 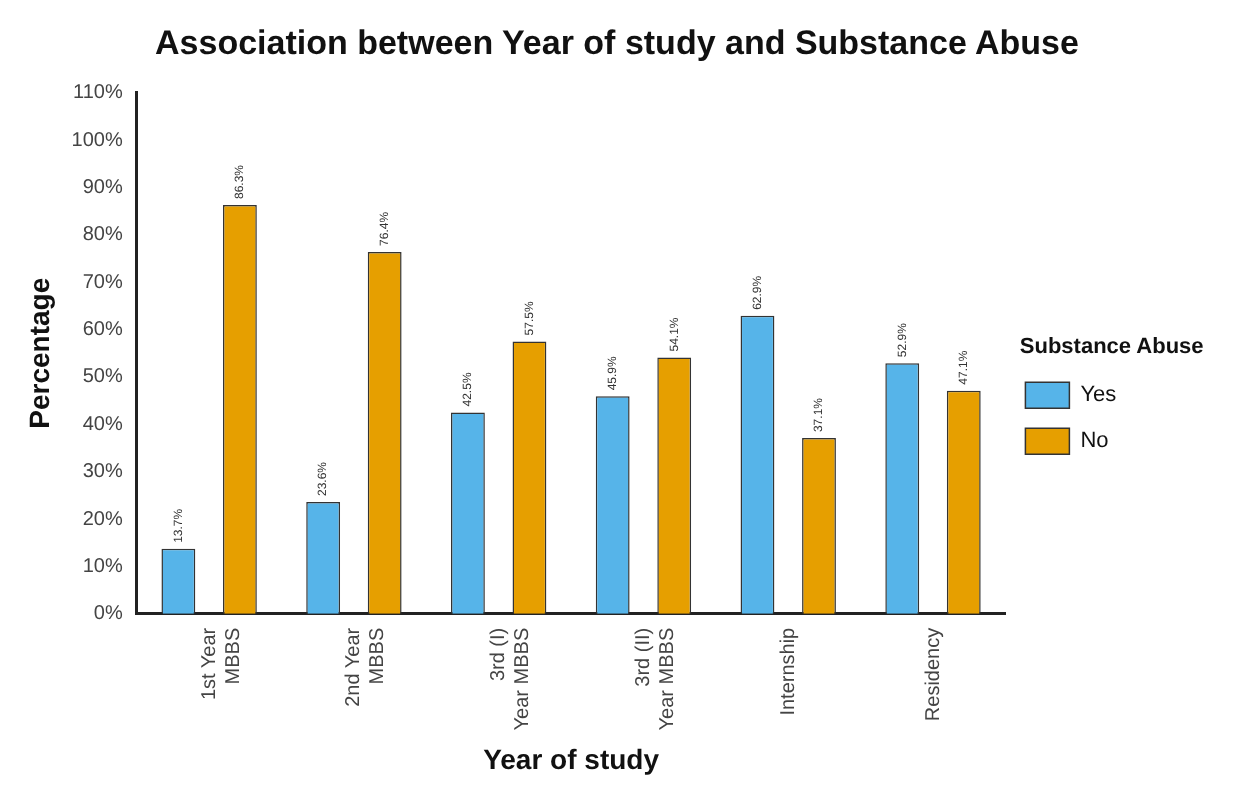 I want to click on y-tick-label: 50%, so click(x=102, y=377).